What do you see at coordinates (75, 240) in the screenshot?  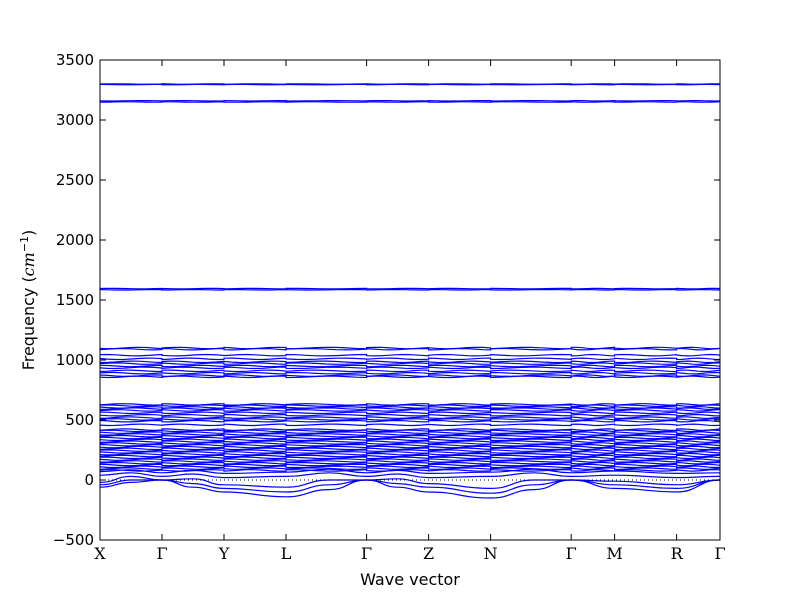 I see `y-tick-label-5: 2000` at bounding box center [75, 240].